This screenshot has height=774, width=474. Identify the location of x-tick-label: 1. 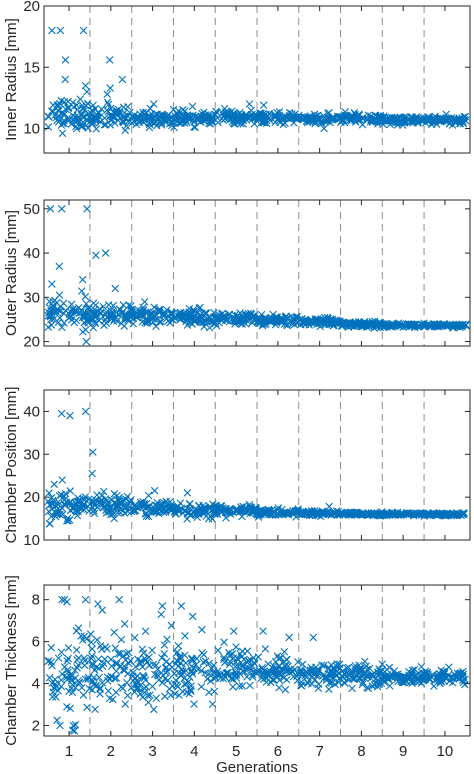
(69, 751).